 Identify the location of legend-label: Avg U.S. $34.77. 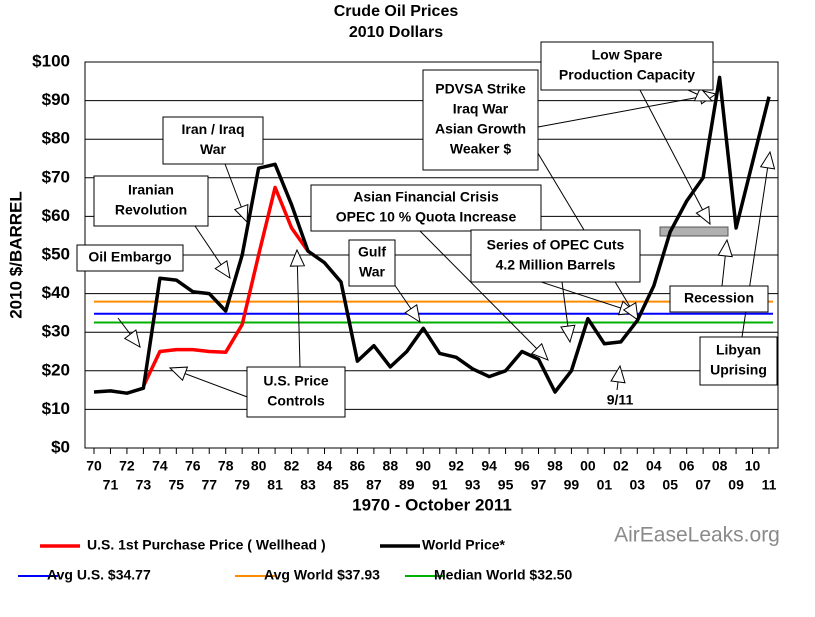
(99, 575).